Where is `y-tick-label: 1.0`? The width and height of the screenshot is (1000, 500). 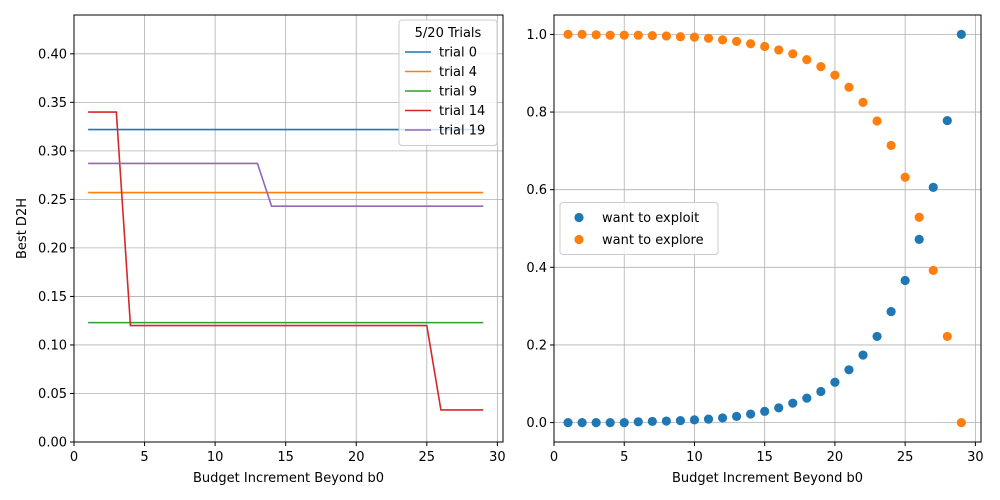
y-tick-label: 1.0 is located at coordinates (536, 35).